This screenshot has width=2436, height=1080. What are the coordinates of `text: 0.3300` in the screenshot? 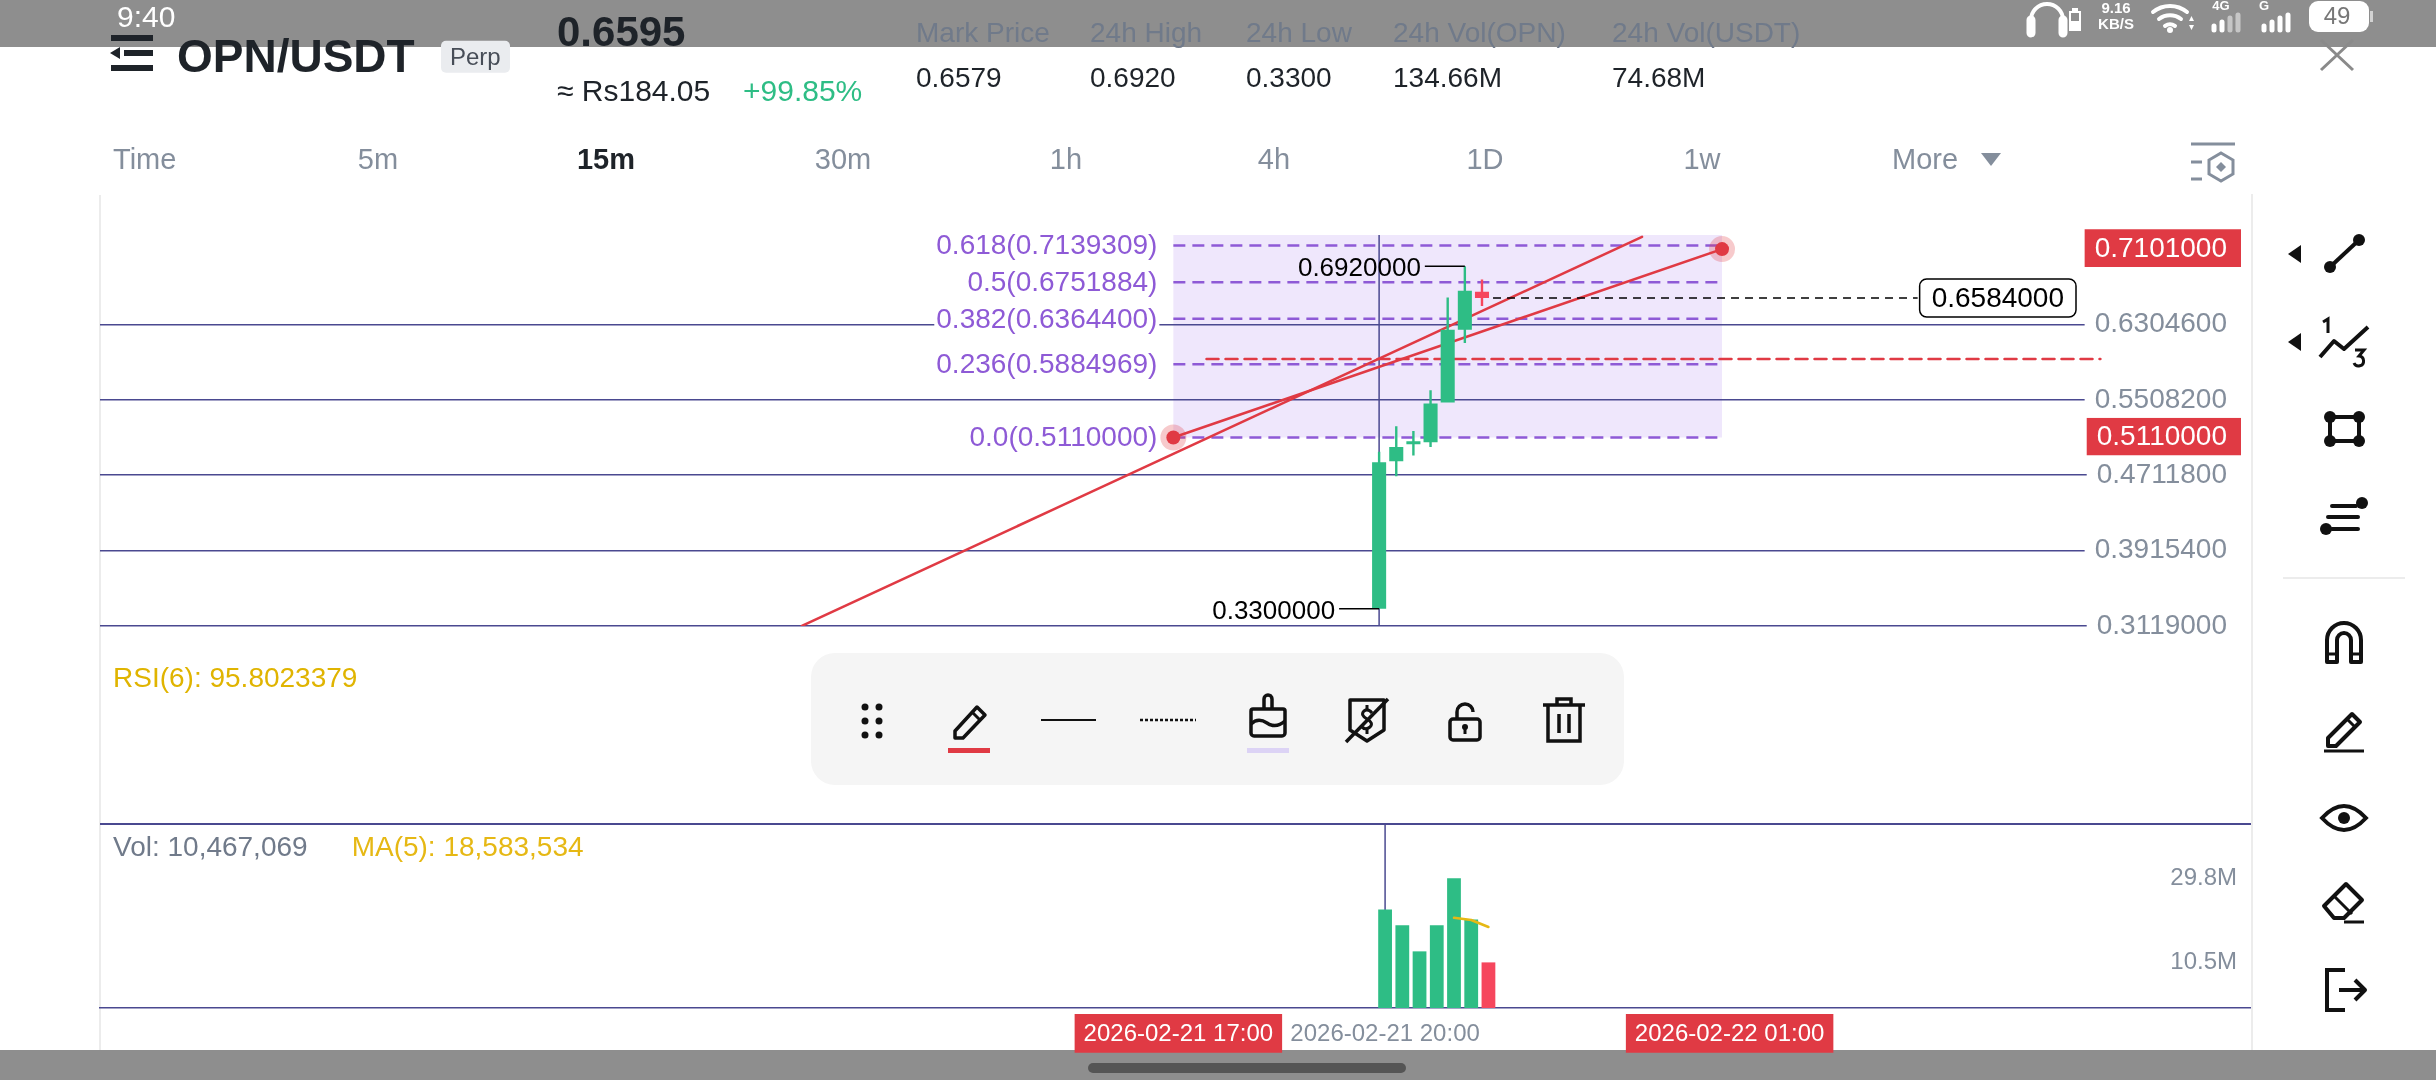 It's located at (1289, 77).